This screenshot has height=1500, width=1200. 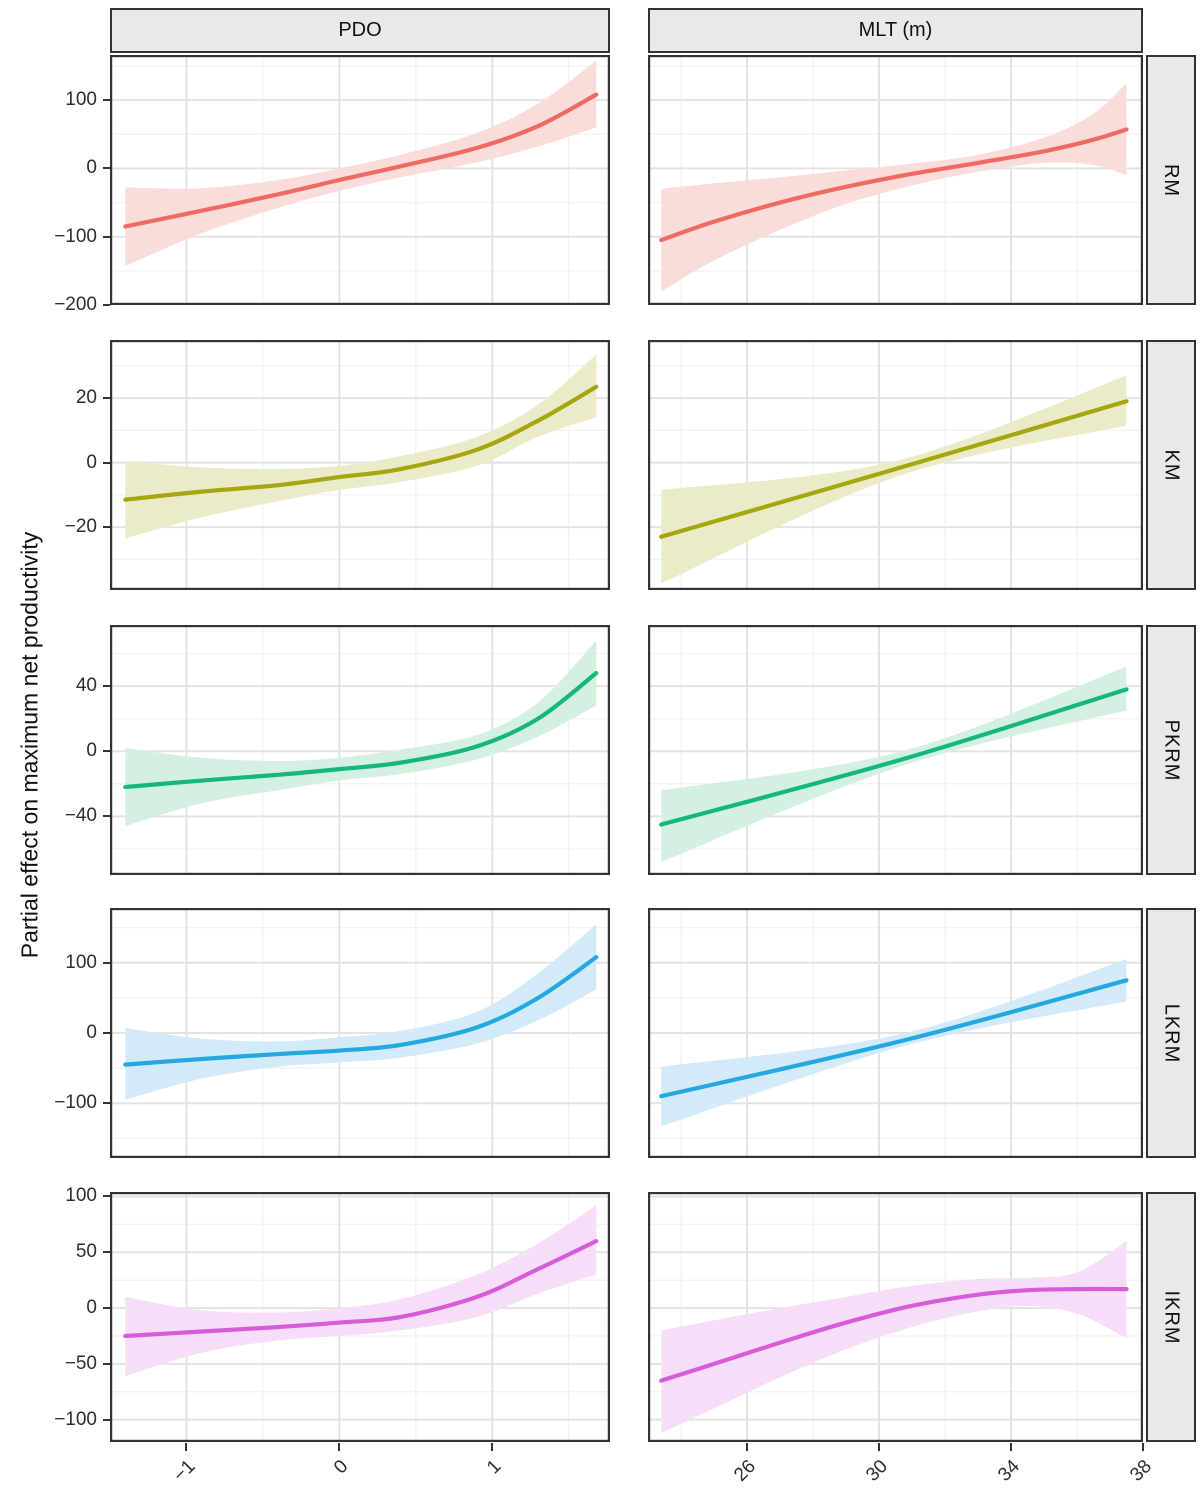 I want to click on panel-rm-pdo, so click(x=360, y=180).